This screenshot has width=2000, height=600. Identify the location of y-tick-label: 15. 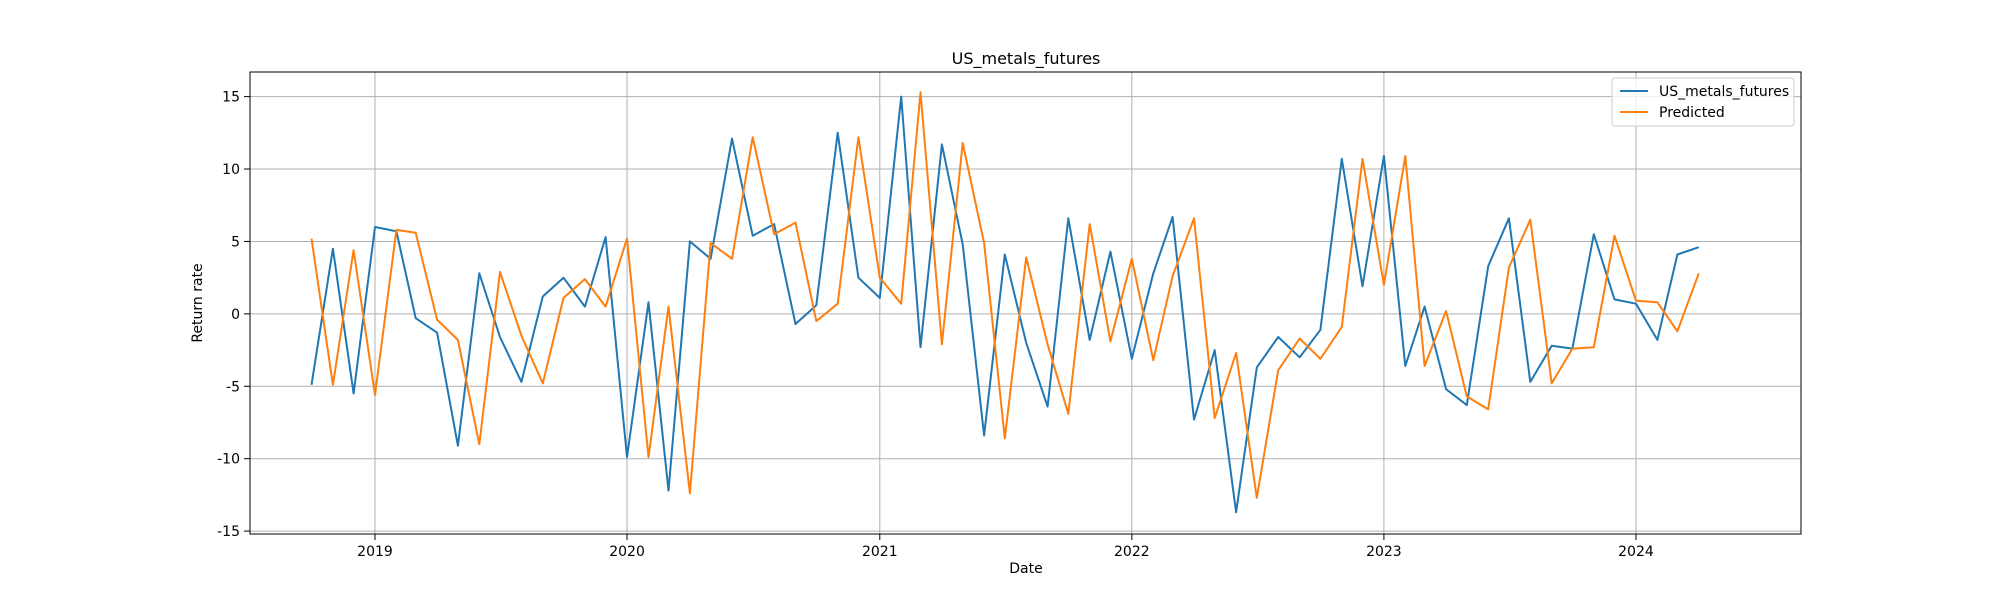
(231, 98).